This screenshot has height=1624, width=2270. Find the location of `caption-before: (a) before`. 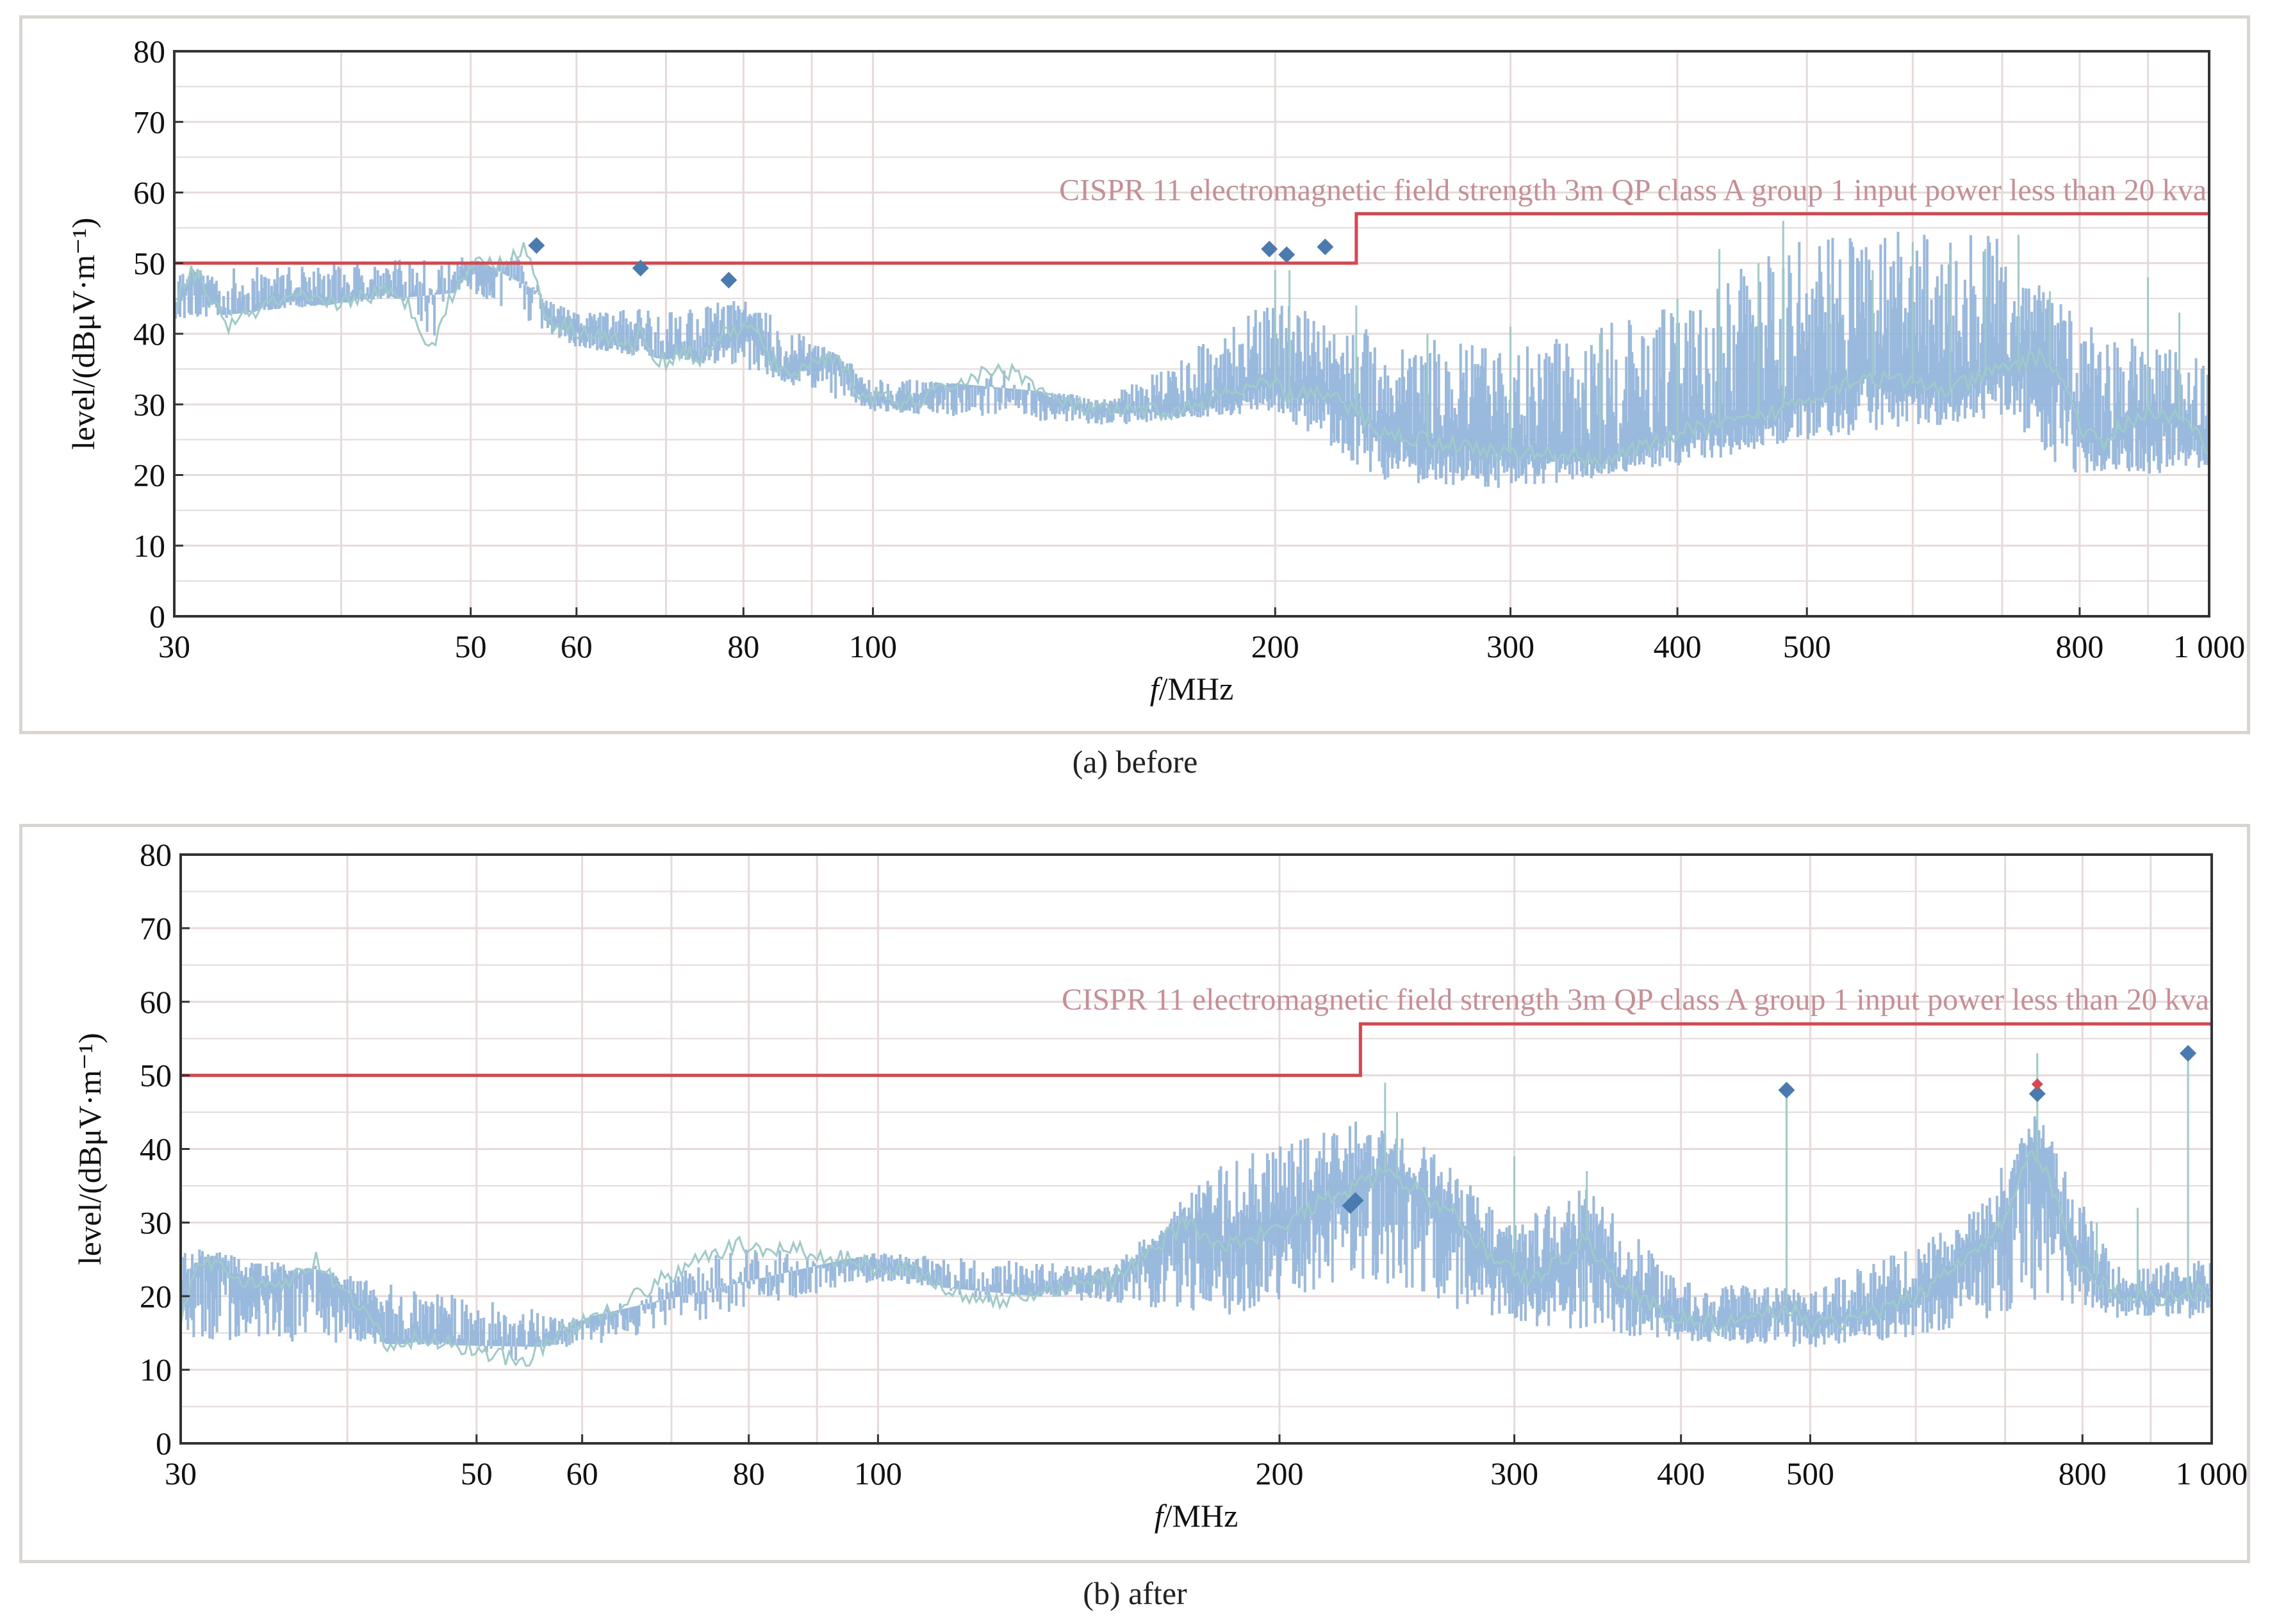

caption-before: (a) before is located at coordinates (1135, 762).